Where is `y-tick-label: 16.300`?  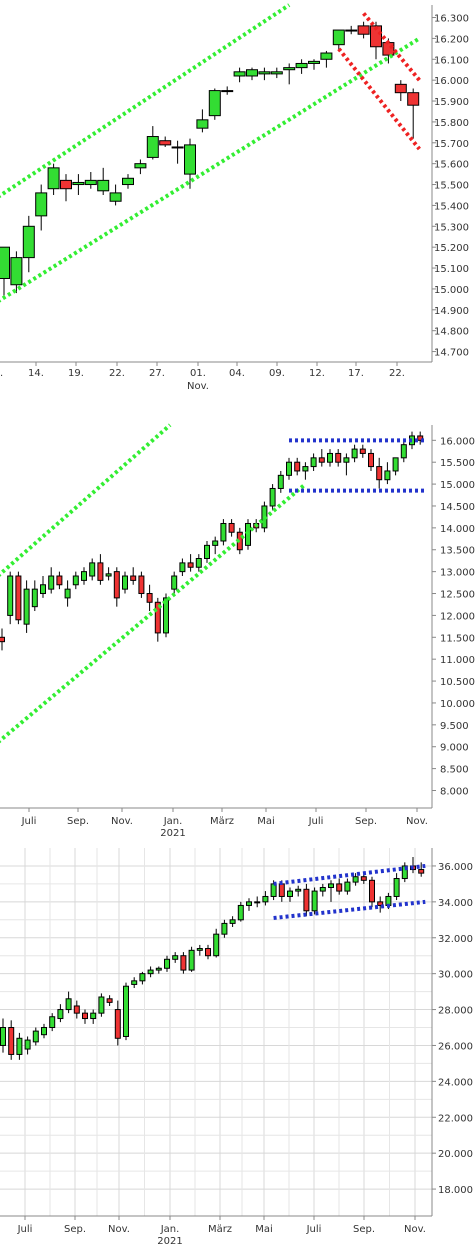 y-tick-label: 16.300 is located at coordinates (451, 19).